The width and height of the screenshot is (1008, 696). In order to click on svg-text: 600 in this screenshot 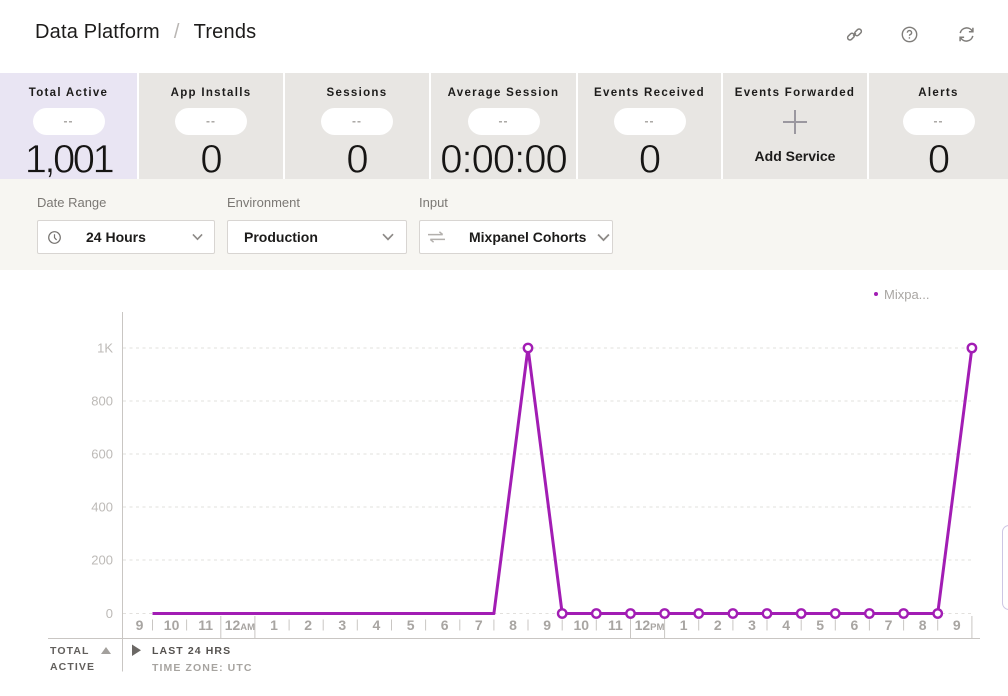, I will do `click(102, 453)`.